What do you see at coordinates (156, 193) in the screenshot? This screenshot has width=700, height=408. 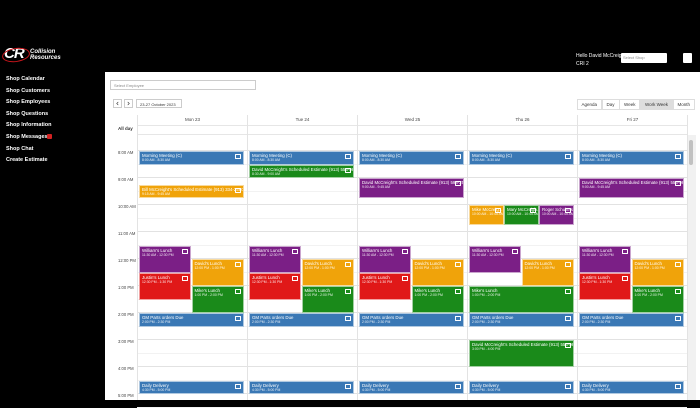 I see `event-time: 9:15 AM - 9:45 AM` at bounding box center [156, 193].